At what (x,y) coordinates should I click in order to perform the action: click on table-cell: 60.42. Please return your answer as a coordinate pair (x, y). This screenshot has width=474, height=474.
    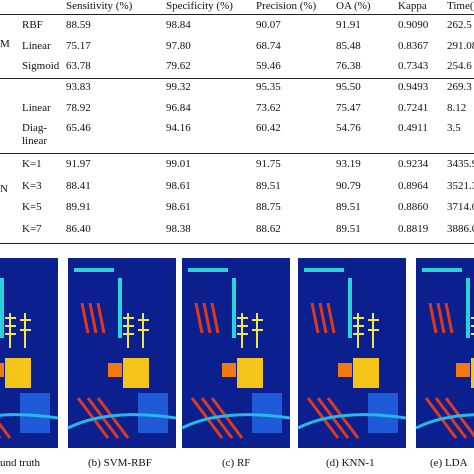
    Looking at the image, I should click on (268, 128).